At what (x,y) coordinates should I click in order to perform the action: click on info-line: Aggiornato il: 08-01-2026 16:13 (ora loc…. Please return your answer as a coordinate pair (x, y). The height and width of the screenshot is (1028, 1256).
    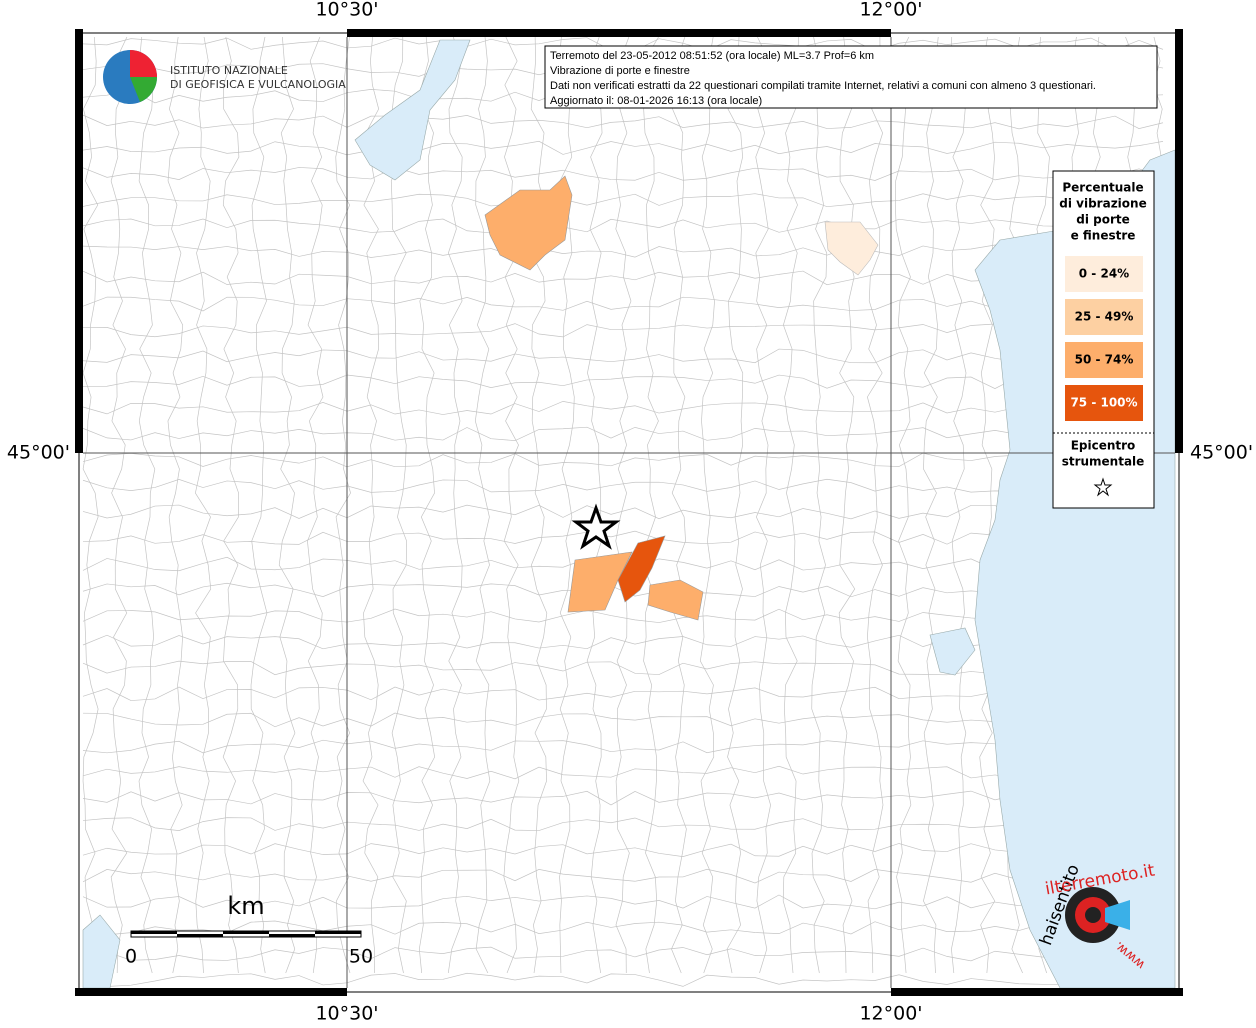
    Looking at the image, I should click on (656, 101).